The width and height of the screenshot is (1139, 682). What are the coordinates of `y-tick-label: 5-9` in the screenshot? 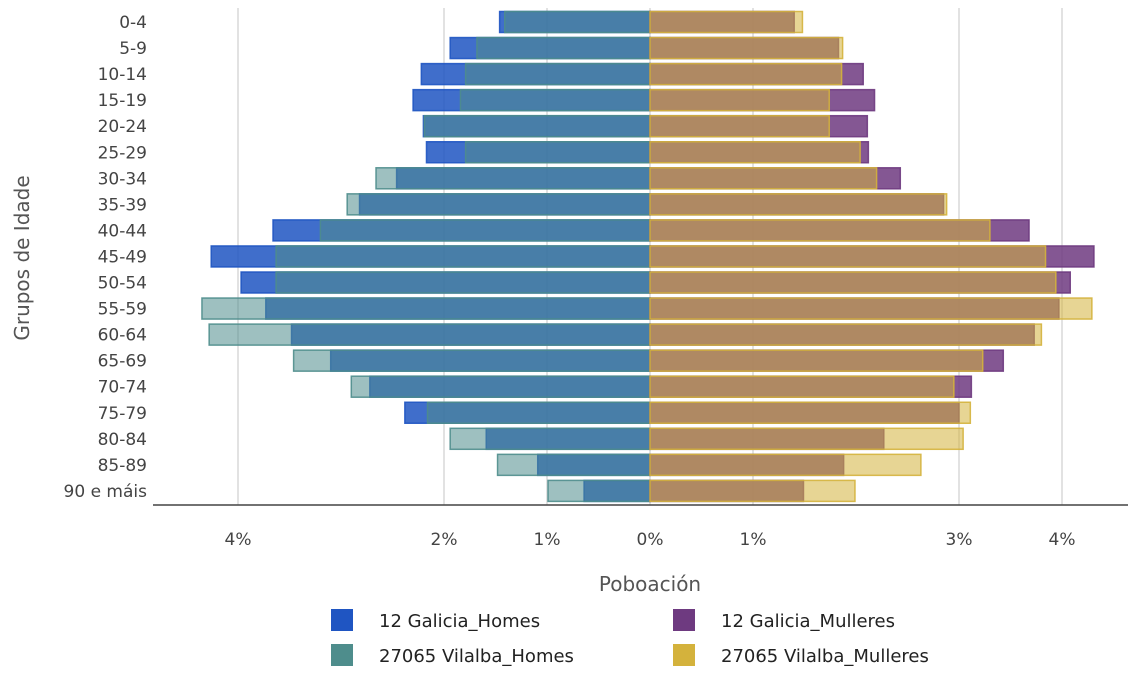 It's located at (133, 49).